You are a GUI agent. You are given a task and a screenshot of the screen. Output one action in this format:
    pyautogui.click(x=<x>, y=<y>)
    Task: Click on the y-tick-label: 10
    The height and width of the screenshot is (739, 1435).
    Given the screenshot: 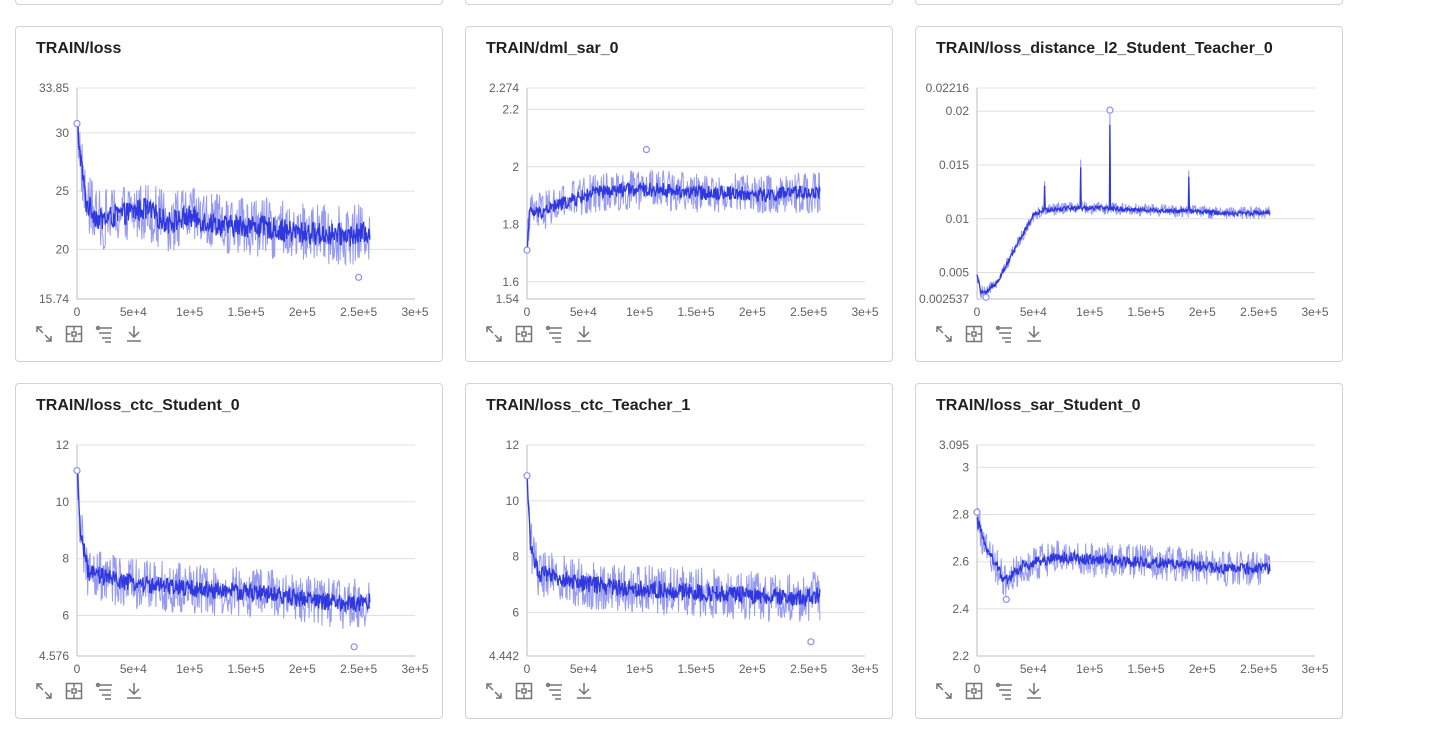 What is the action you would take?
    pyautogui.click(x=513, y=501)
    